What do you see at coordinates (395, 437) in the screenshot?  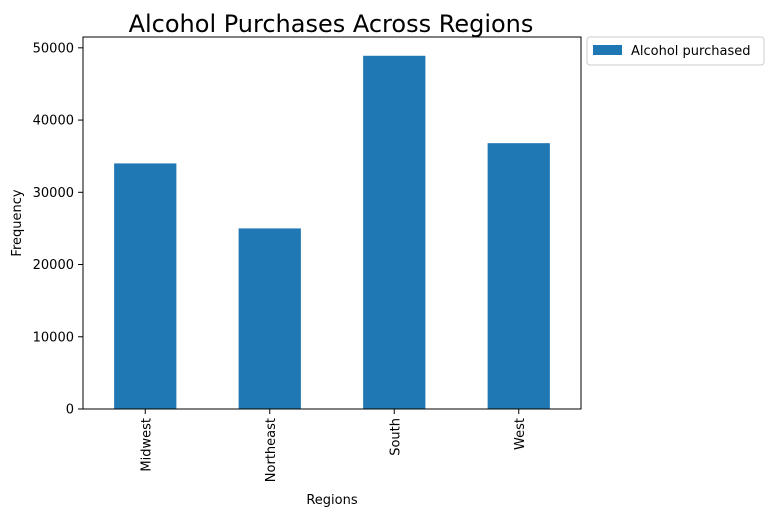 I see `x-tick-label: South` at bounding box center [395, 437].